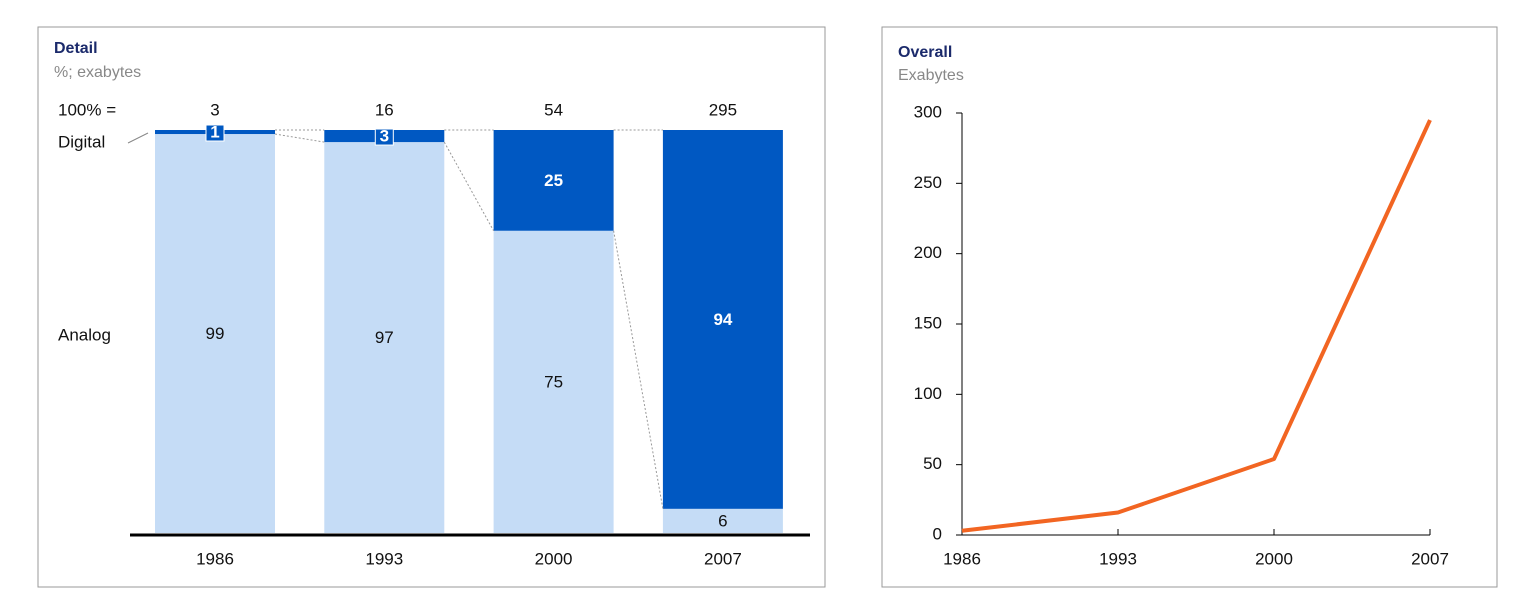 The image size is (1526, 614). Describe the element at coordinates (97, 72) in the screenshot. I see `chart-subtitle: %; exabytes` at that location.